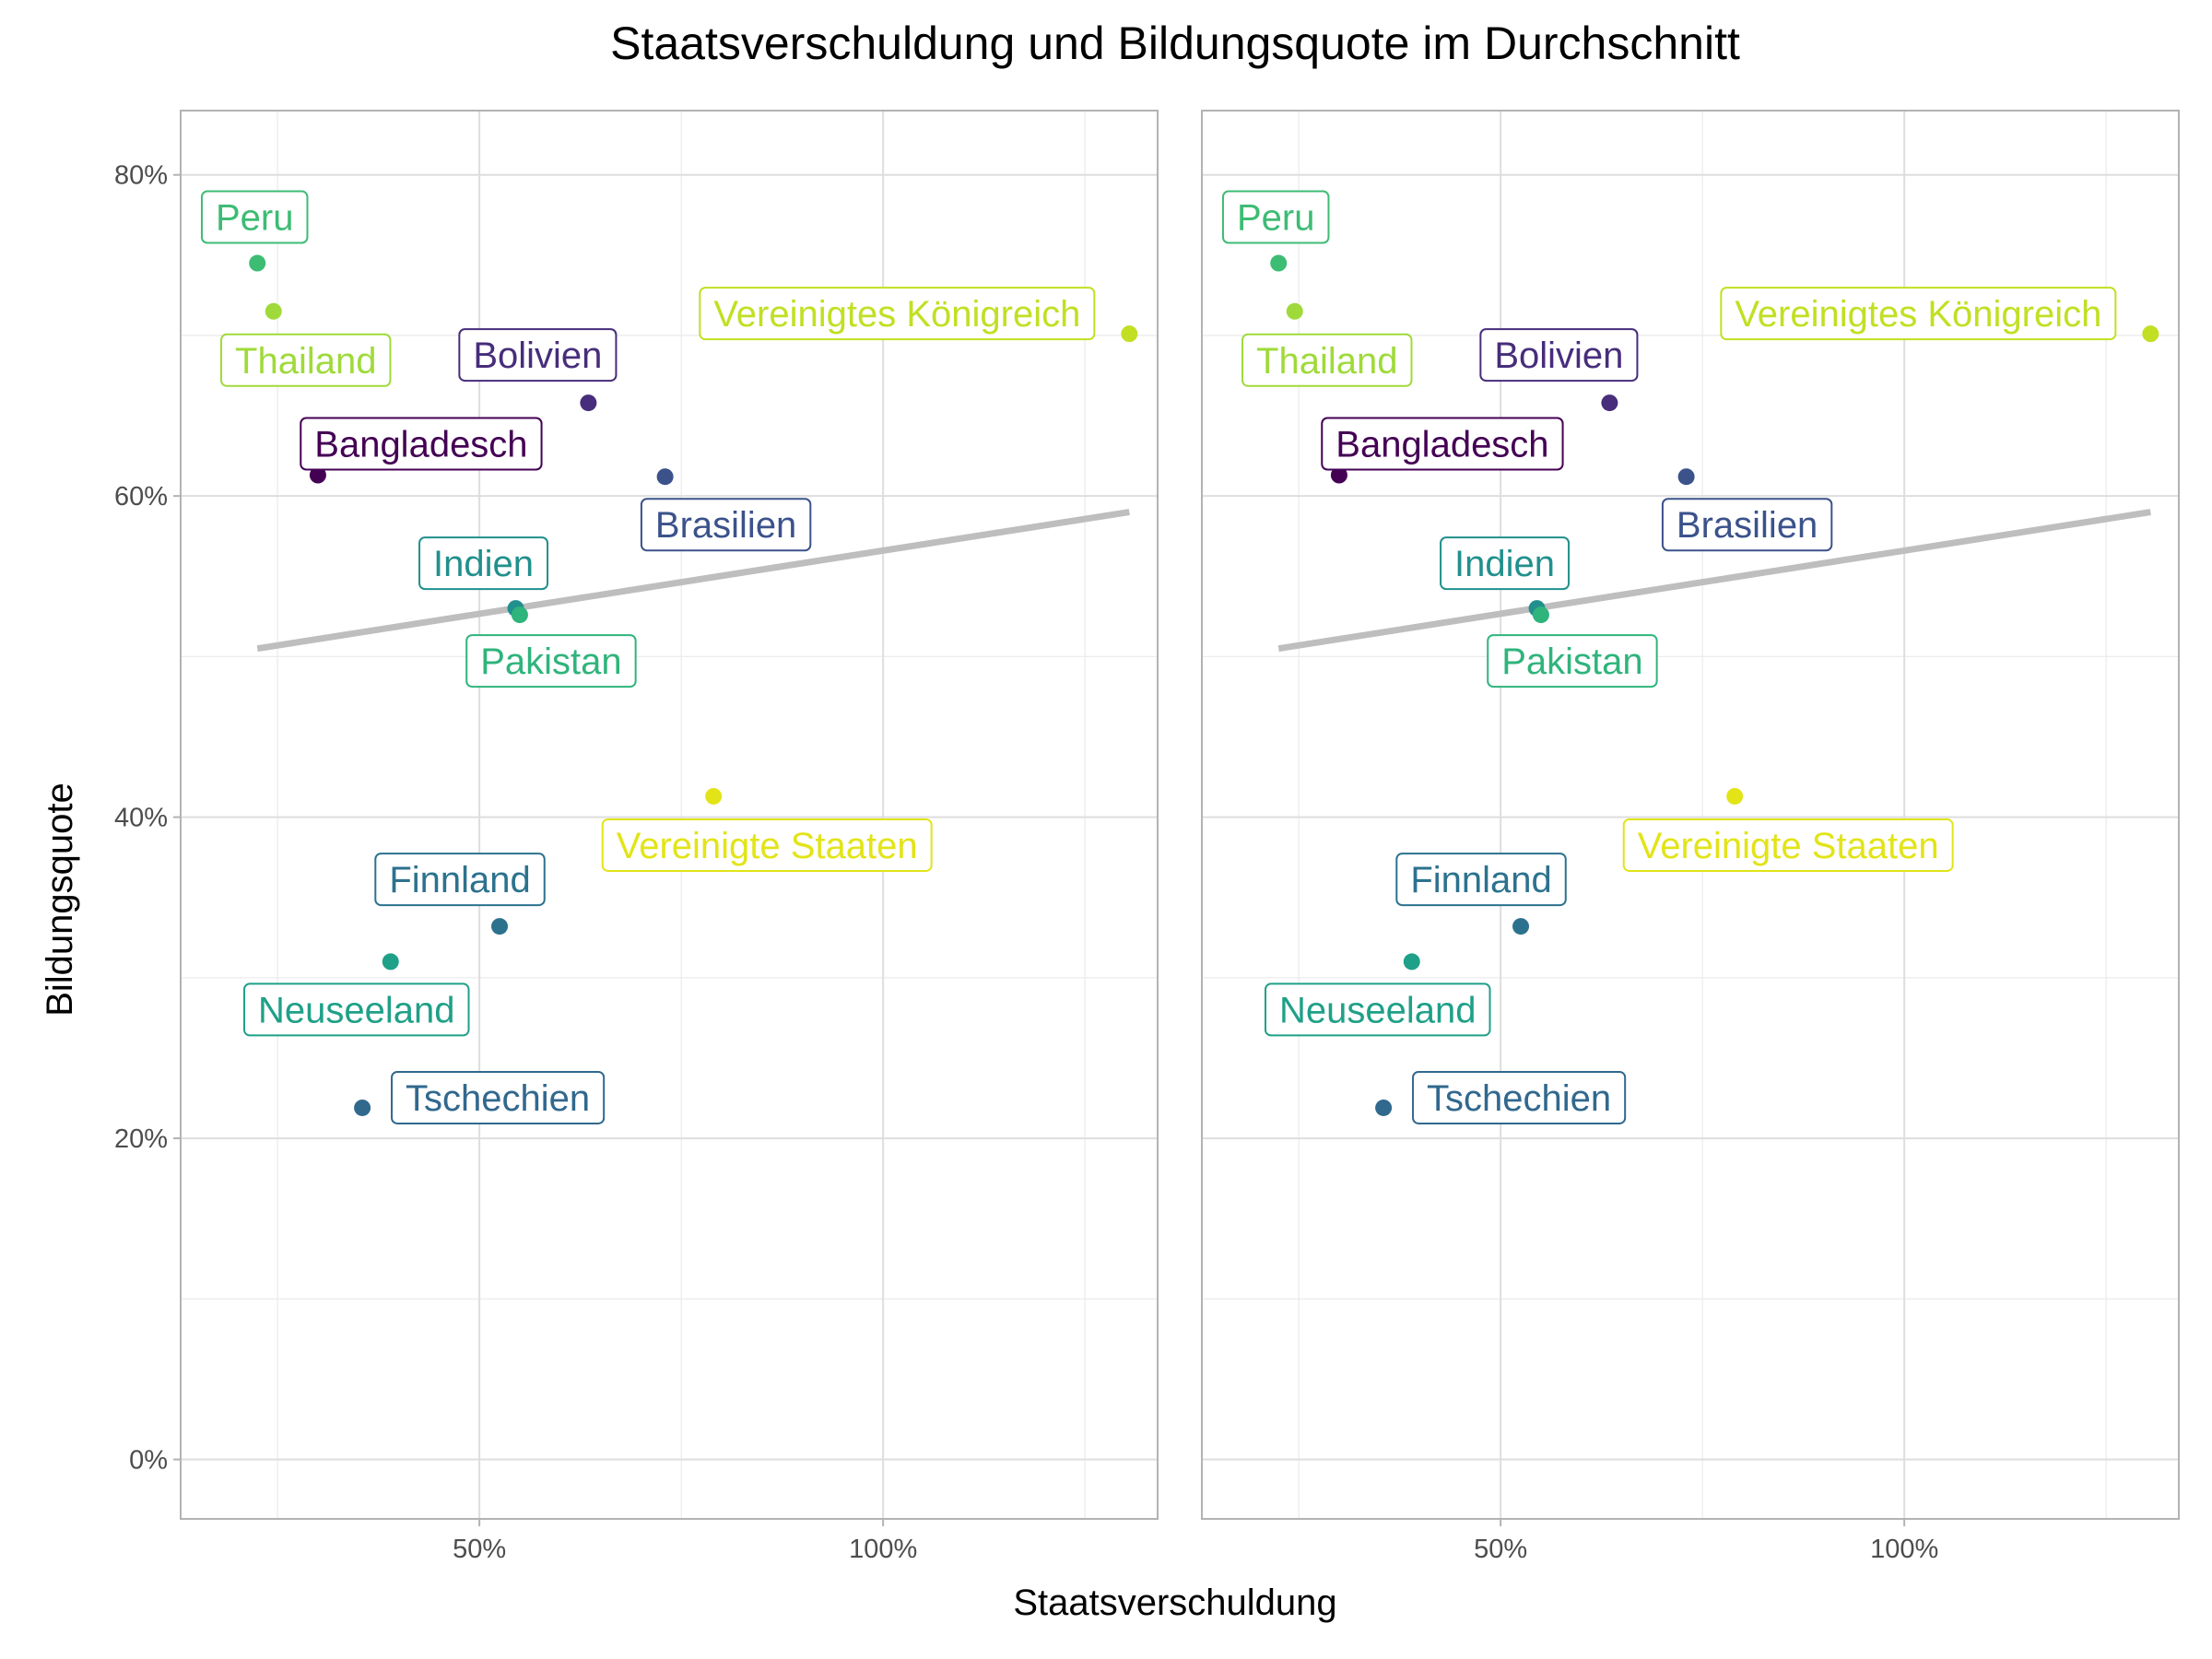 The height and width of the screenshot is (1659, 2212). I want to click on y-tick-label: 60%, so click(141, 497).